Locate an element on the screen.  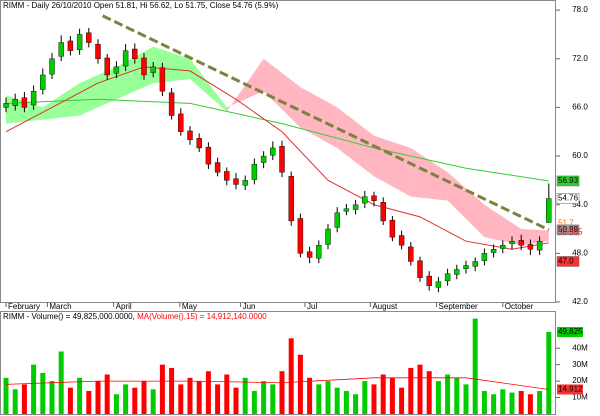
volume-ma-header: MA(Volume(),15) = 14,912,140.0000 is located at coordinates (202, 316).